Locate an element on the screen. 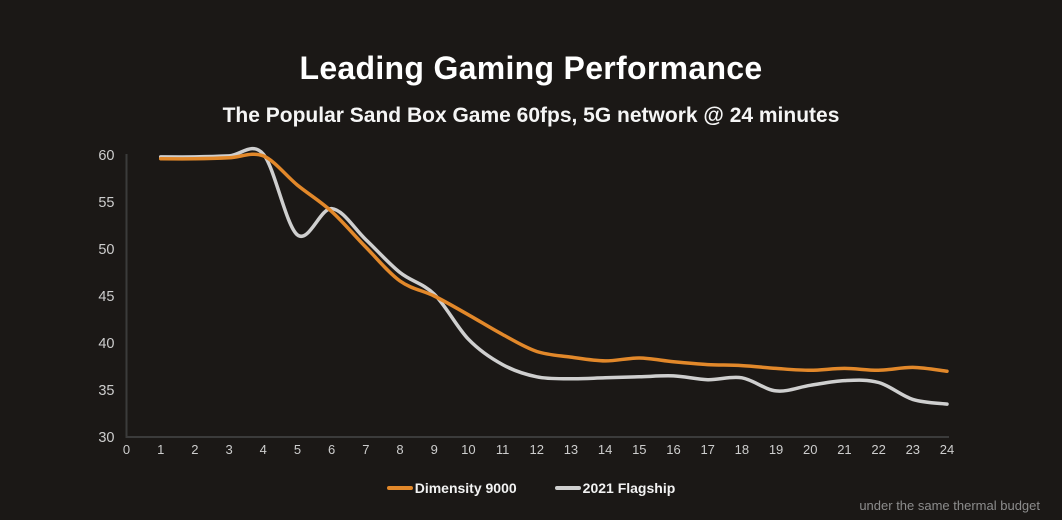 The width and height of the screenshot is (1062, 520). x-tick-label: 24 is located at coordinates (947, 449).